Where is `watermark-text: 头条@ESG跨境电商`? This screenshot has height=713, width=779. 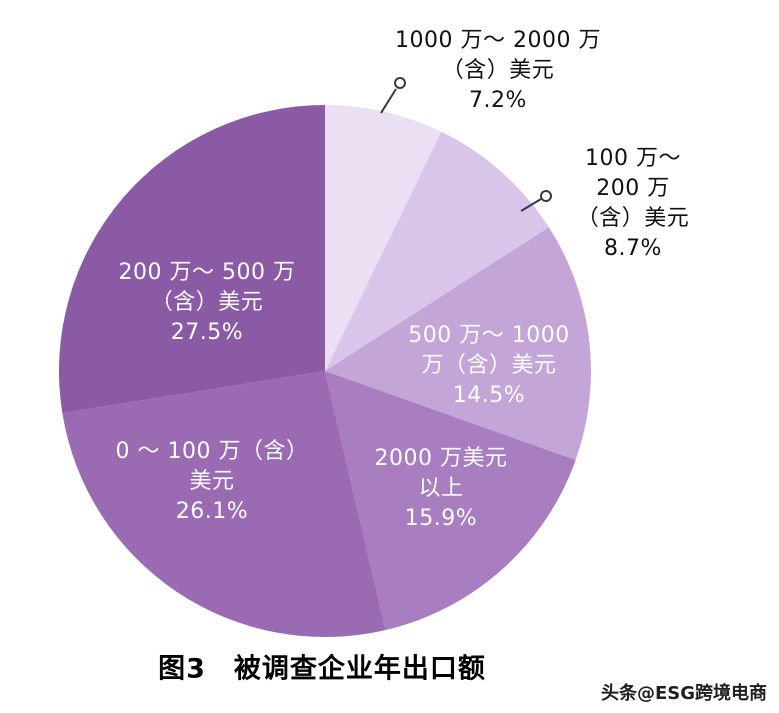 watermark-text: 头条@ESG跨境电商 is located at coordinates (683, 693).